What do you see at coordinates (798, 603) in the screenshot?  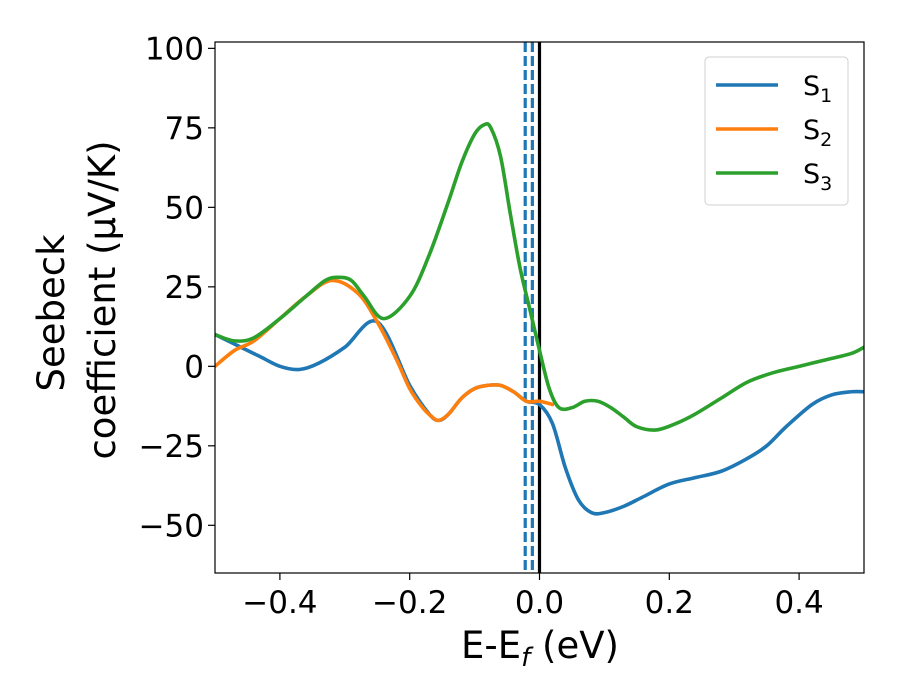 I see `x-tick-label: 0.4` at bounding box center [798, 603].